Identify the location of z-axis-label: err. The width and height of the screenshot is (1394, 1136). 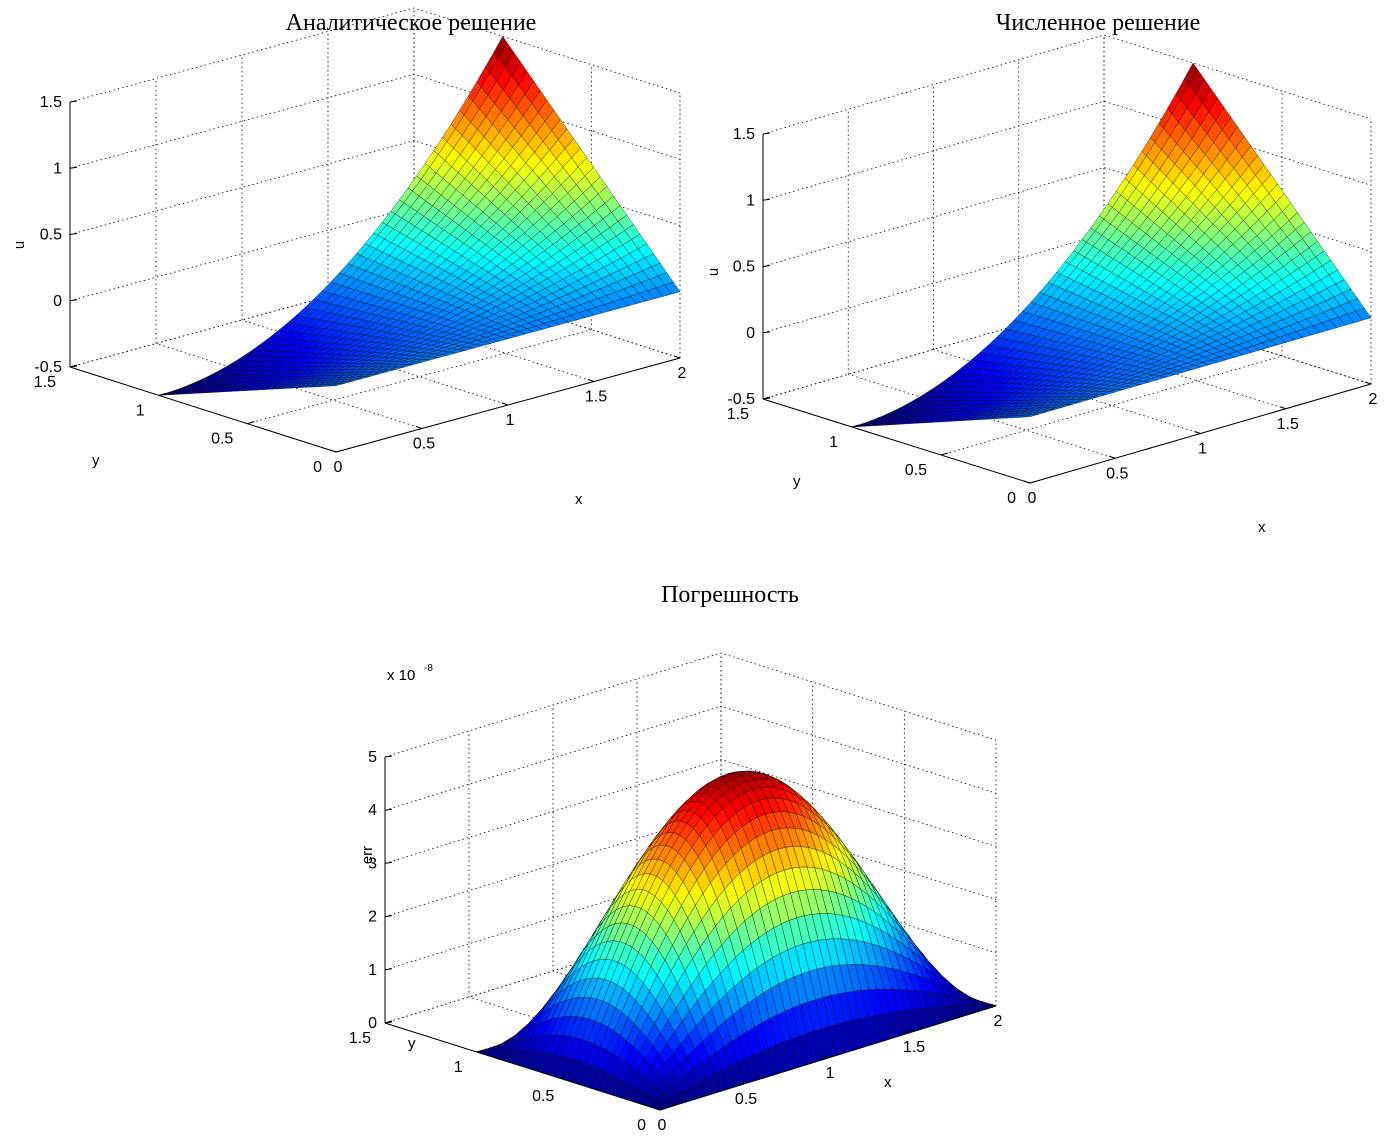
(367, 855).